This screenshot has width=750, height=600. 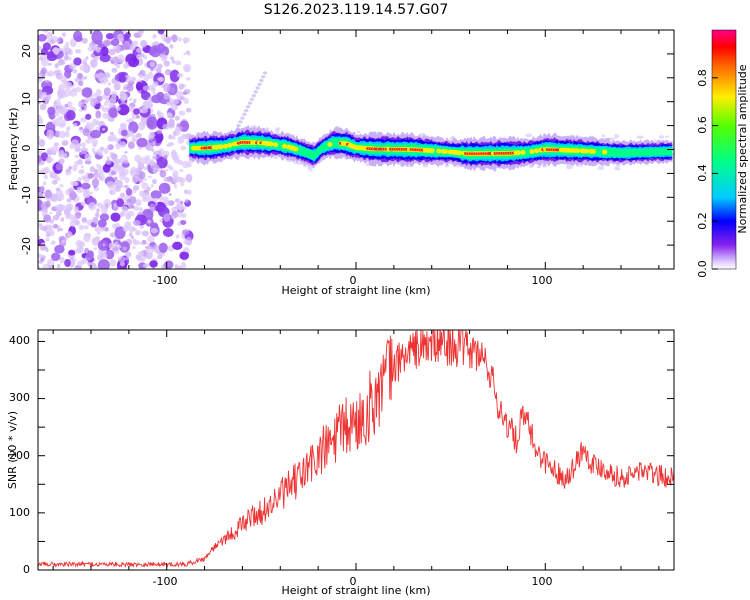 I want to click on snr-x-tick-neg100: -100, so click(x=165, y=581).